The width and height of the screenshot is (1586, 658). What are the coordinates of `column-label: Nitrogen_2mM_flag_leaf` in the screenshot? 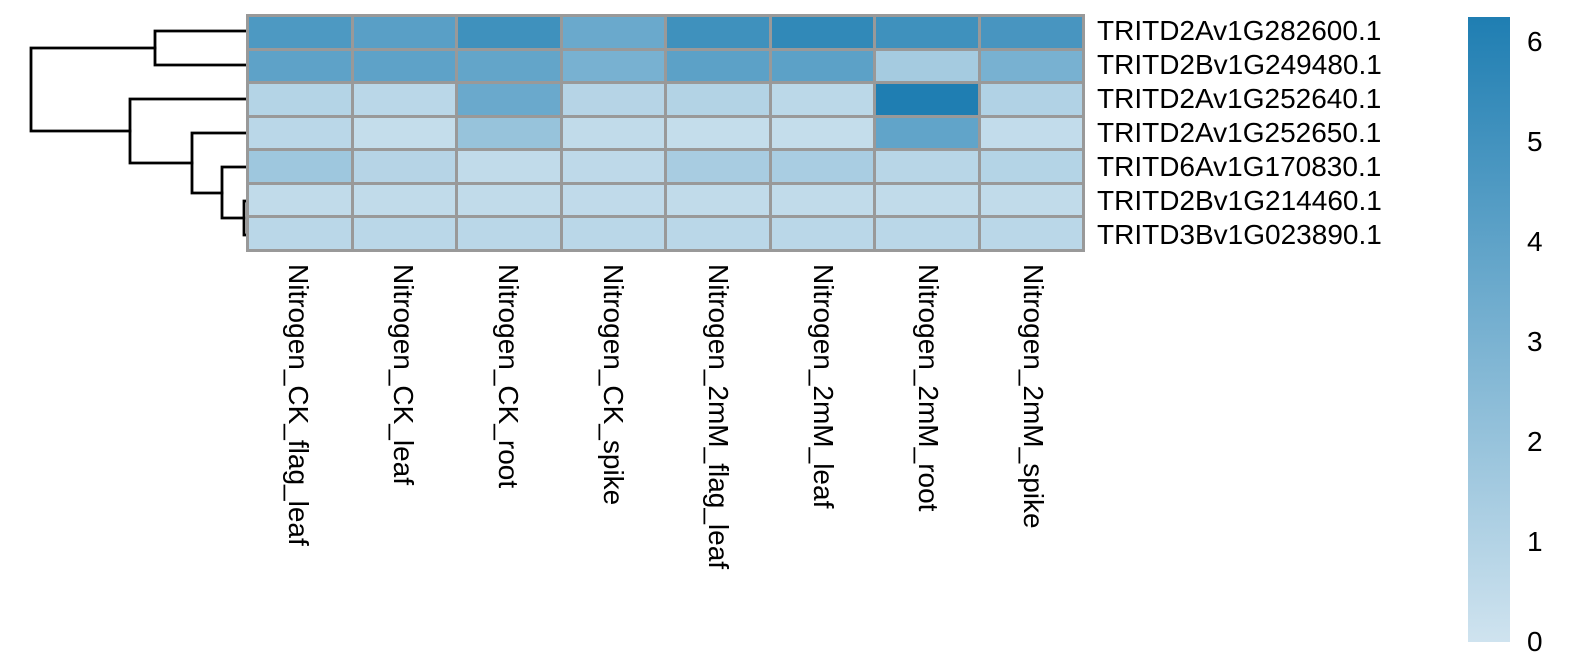 It's located at (718, 417).